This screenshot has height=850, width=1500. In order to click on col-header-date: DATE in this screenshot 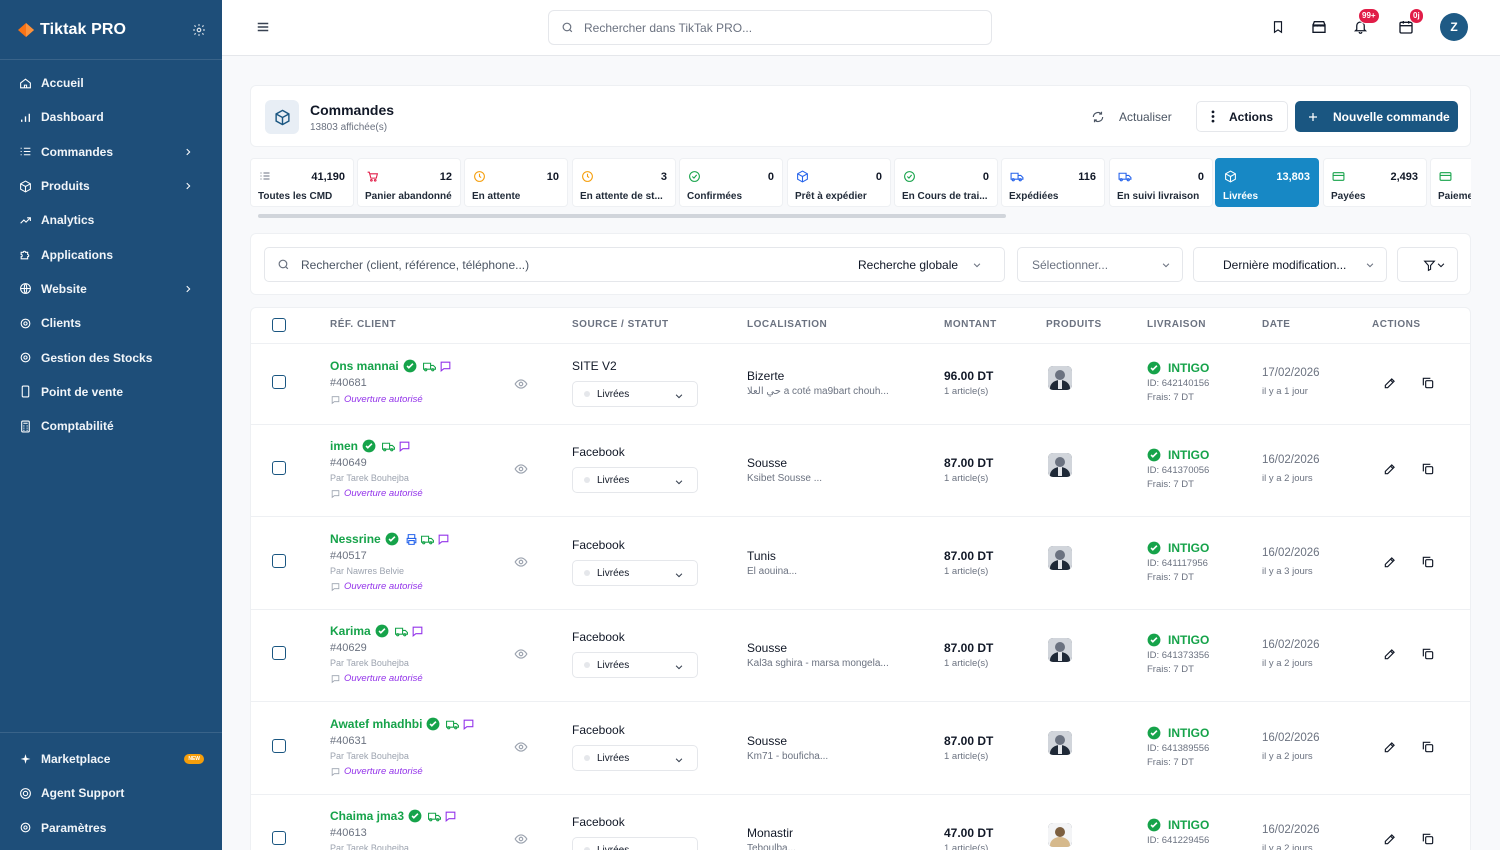, I will do `click(1276, 324)`.